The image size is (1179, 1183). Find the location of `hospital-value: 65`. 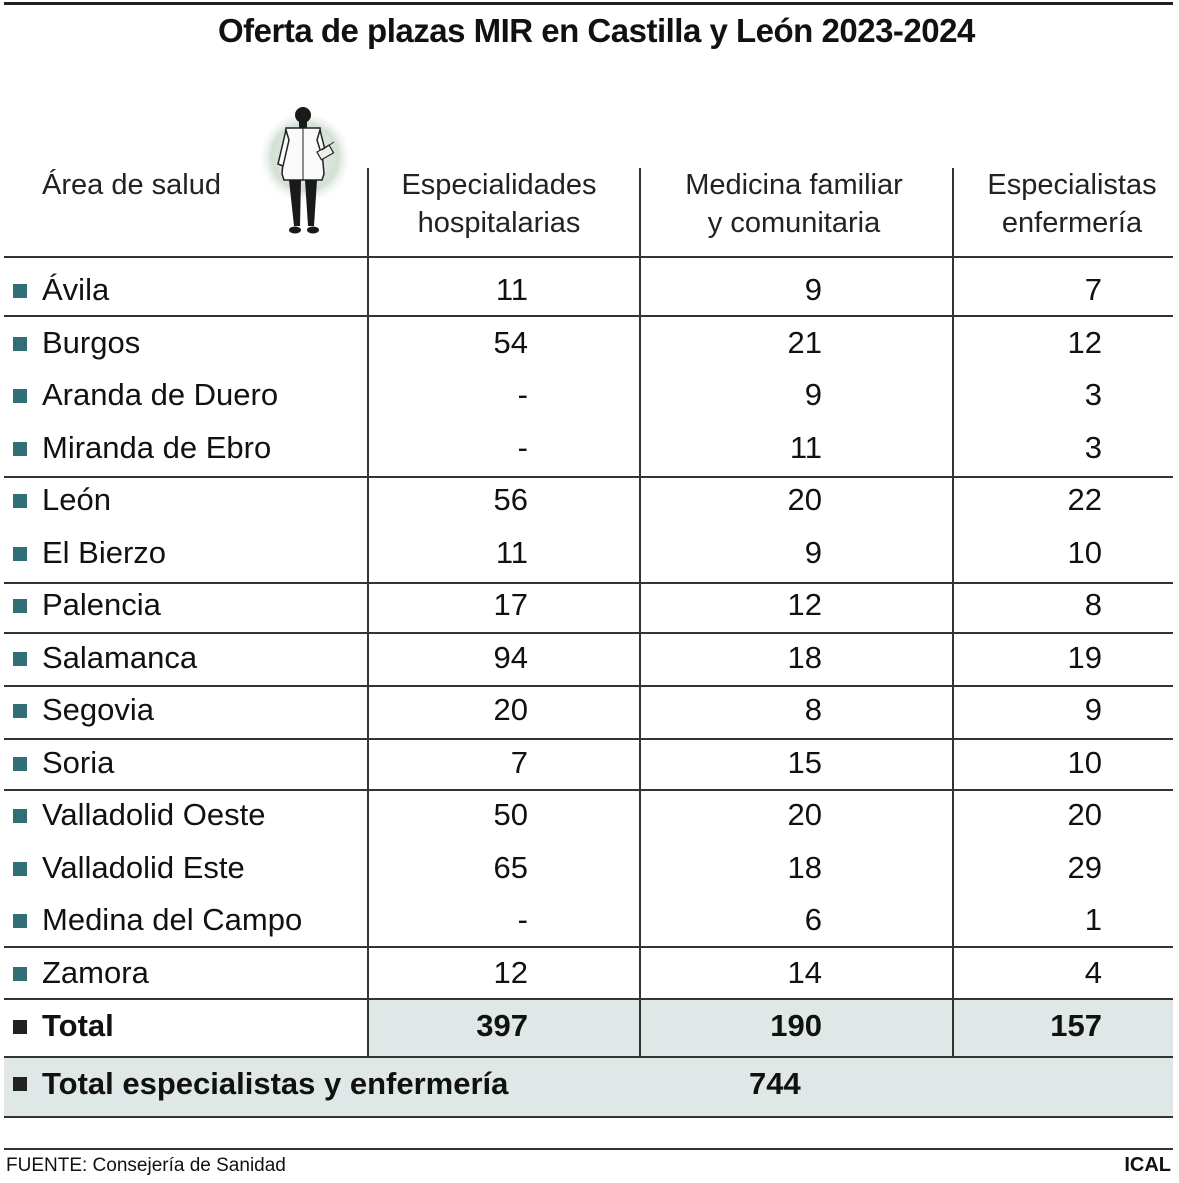

hospital-value: 65 is located at coordinates (510, 867).